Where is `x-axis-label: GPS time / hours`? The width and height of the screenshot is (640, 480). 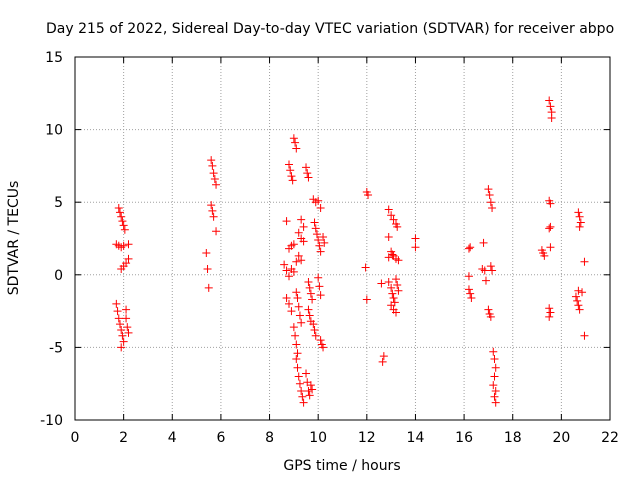 x-axis-label: GPS time / hours is located at coordinates (341, 466).